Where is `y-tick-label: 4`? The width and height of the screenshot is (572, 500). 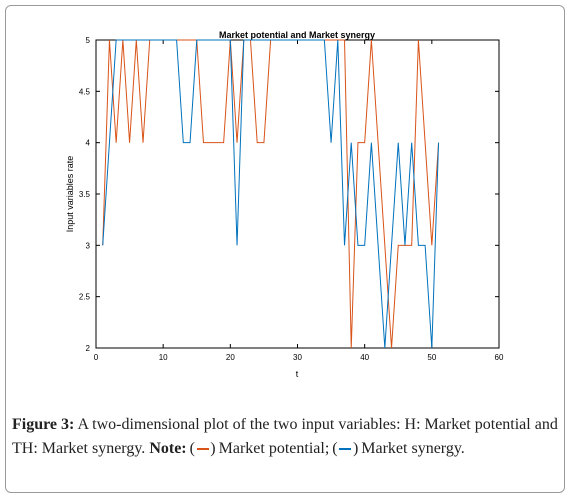
y-tick-label: 4 is located at coordinates (88, 143).